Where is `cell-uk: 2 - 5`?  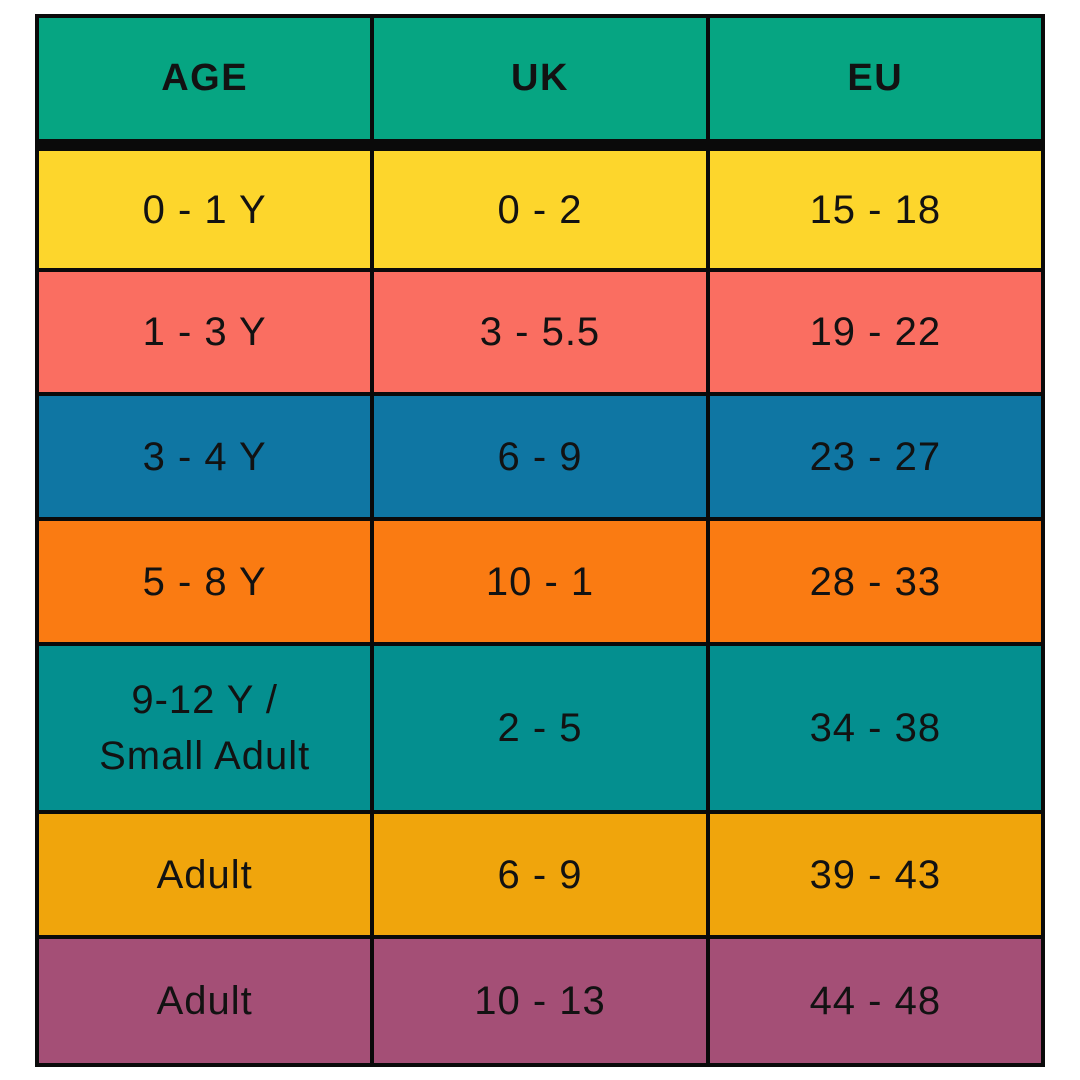 cell-uk: 2 - 5 is located at coordinates (540, 728).